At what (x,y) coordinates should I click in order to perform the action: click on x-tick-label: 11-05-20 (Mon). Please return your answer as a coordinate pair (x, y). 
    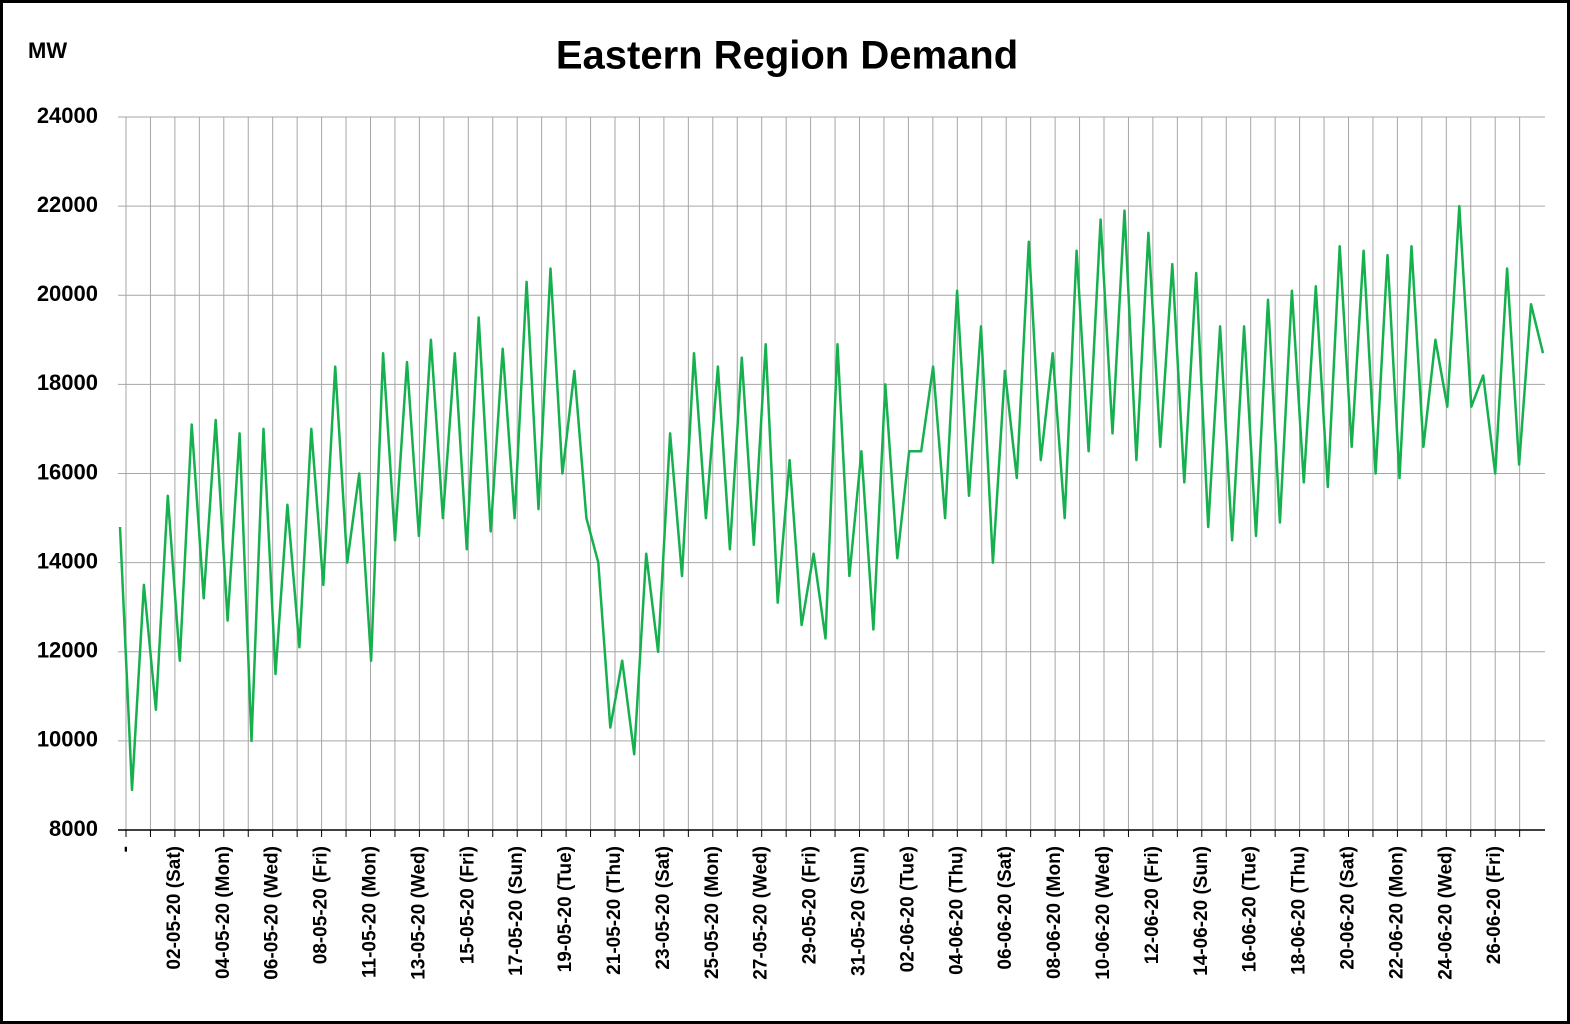
    Looking at the image, I should click on (370, 912).